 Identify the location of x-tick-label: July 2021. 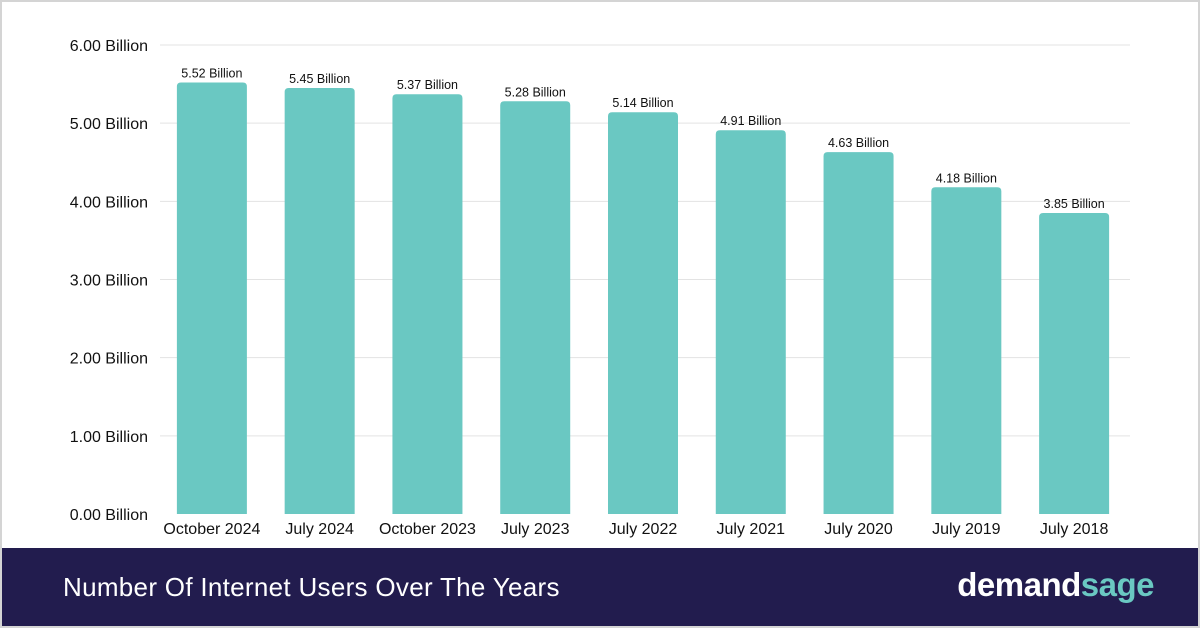
(751, 529).